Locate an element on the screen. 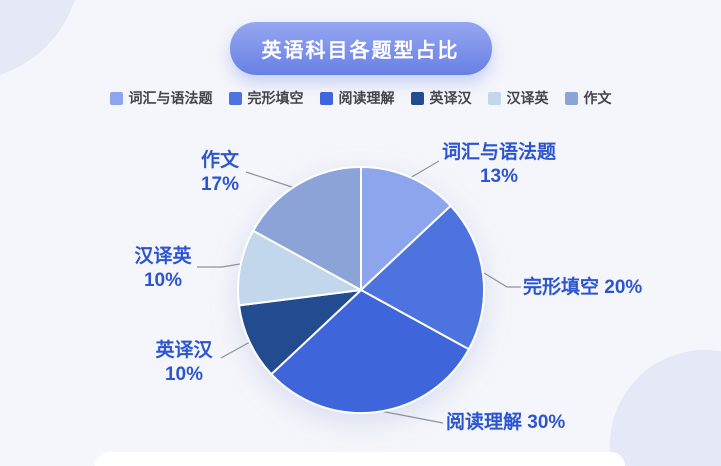  legend-label: 英译汉 is located at coordinates (450, 98).